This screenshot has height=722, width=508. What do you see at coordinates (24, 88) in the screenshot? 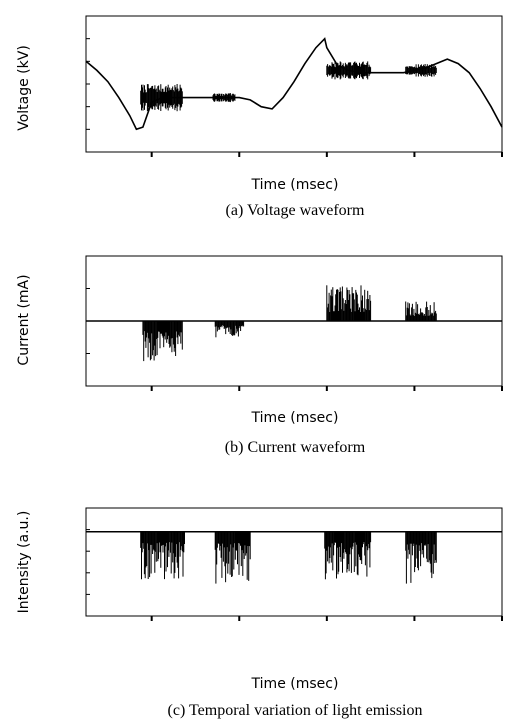
I see `ylabel: Voltage (kV)` at bounding box center [24, 88].